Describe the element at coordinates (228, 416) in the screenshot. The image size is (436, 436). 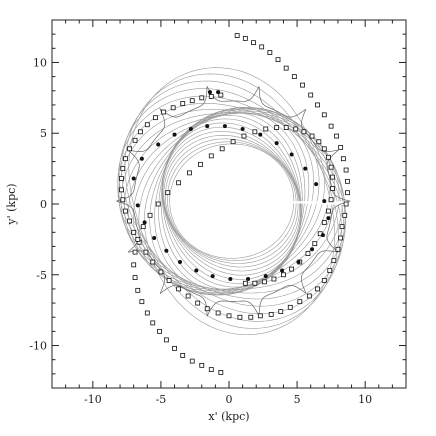
I see `x-axis-label: x' (kpc)` at that location.